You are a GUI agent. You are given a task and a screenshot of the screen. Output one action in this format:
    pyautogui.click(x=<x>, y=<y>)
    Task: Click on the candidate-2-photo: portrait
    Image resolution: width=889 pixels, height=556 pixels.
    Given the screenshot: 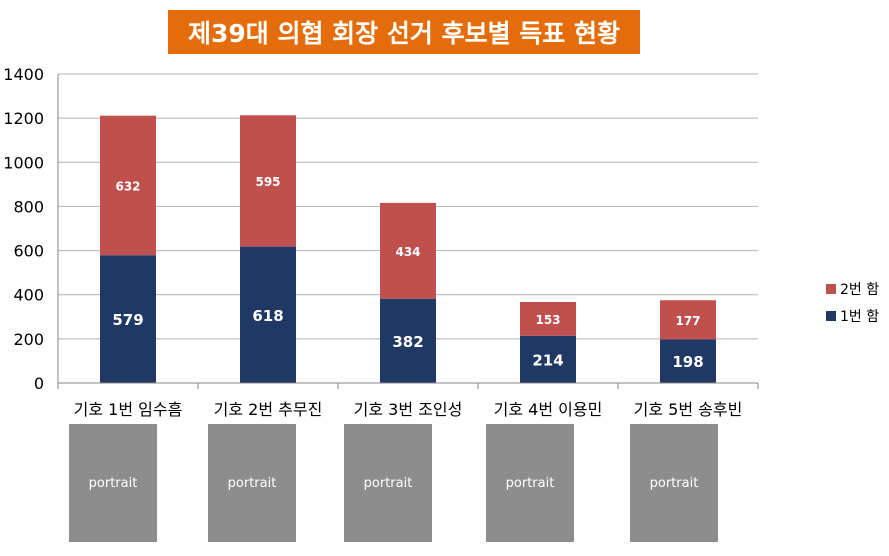 What is the action you would take?
    pyautogui.click(x=252, y=483)
    